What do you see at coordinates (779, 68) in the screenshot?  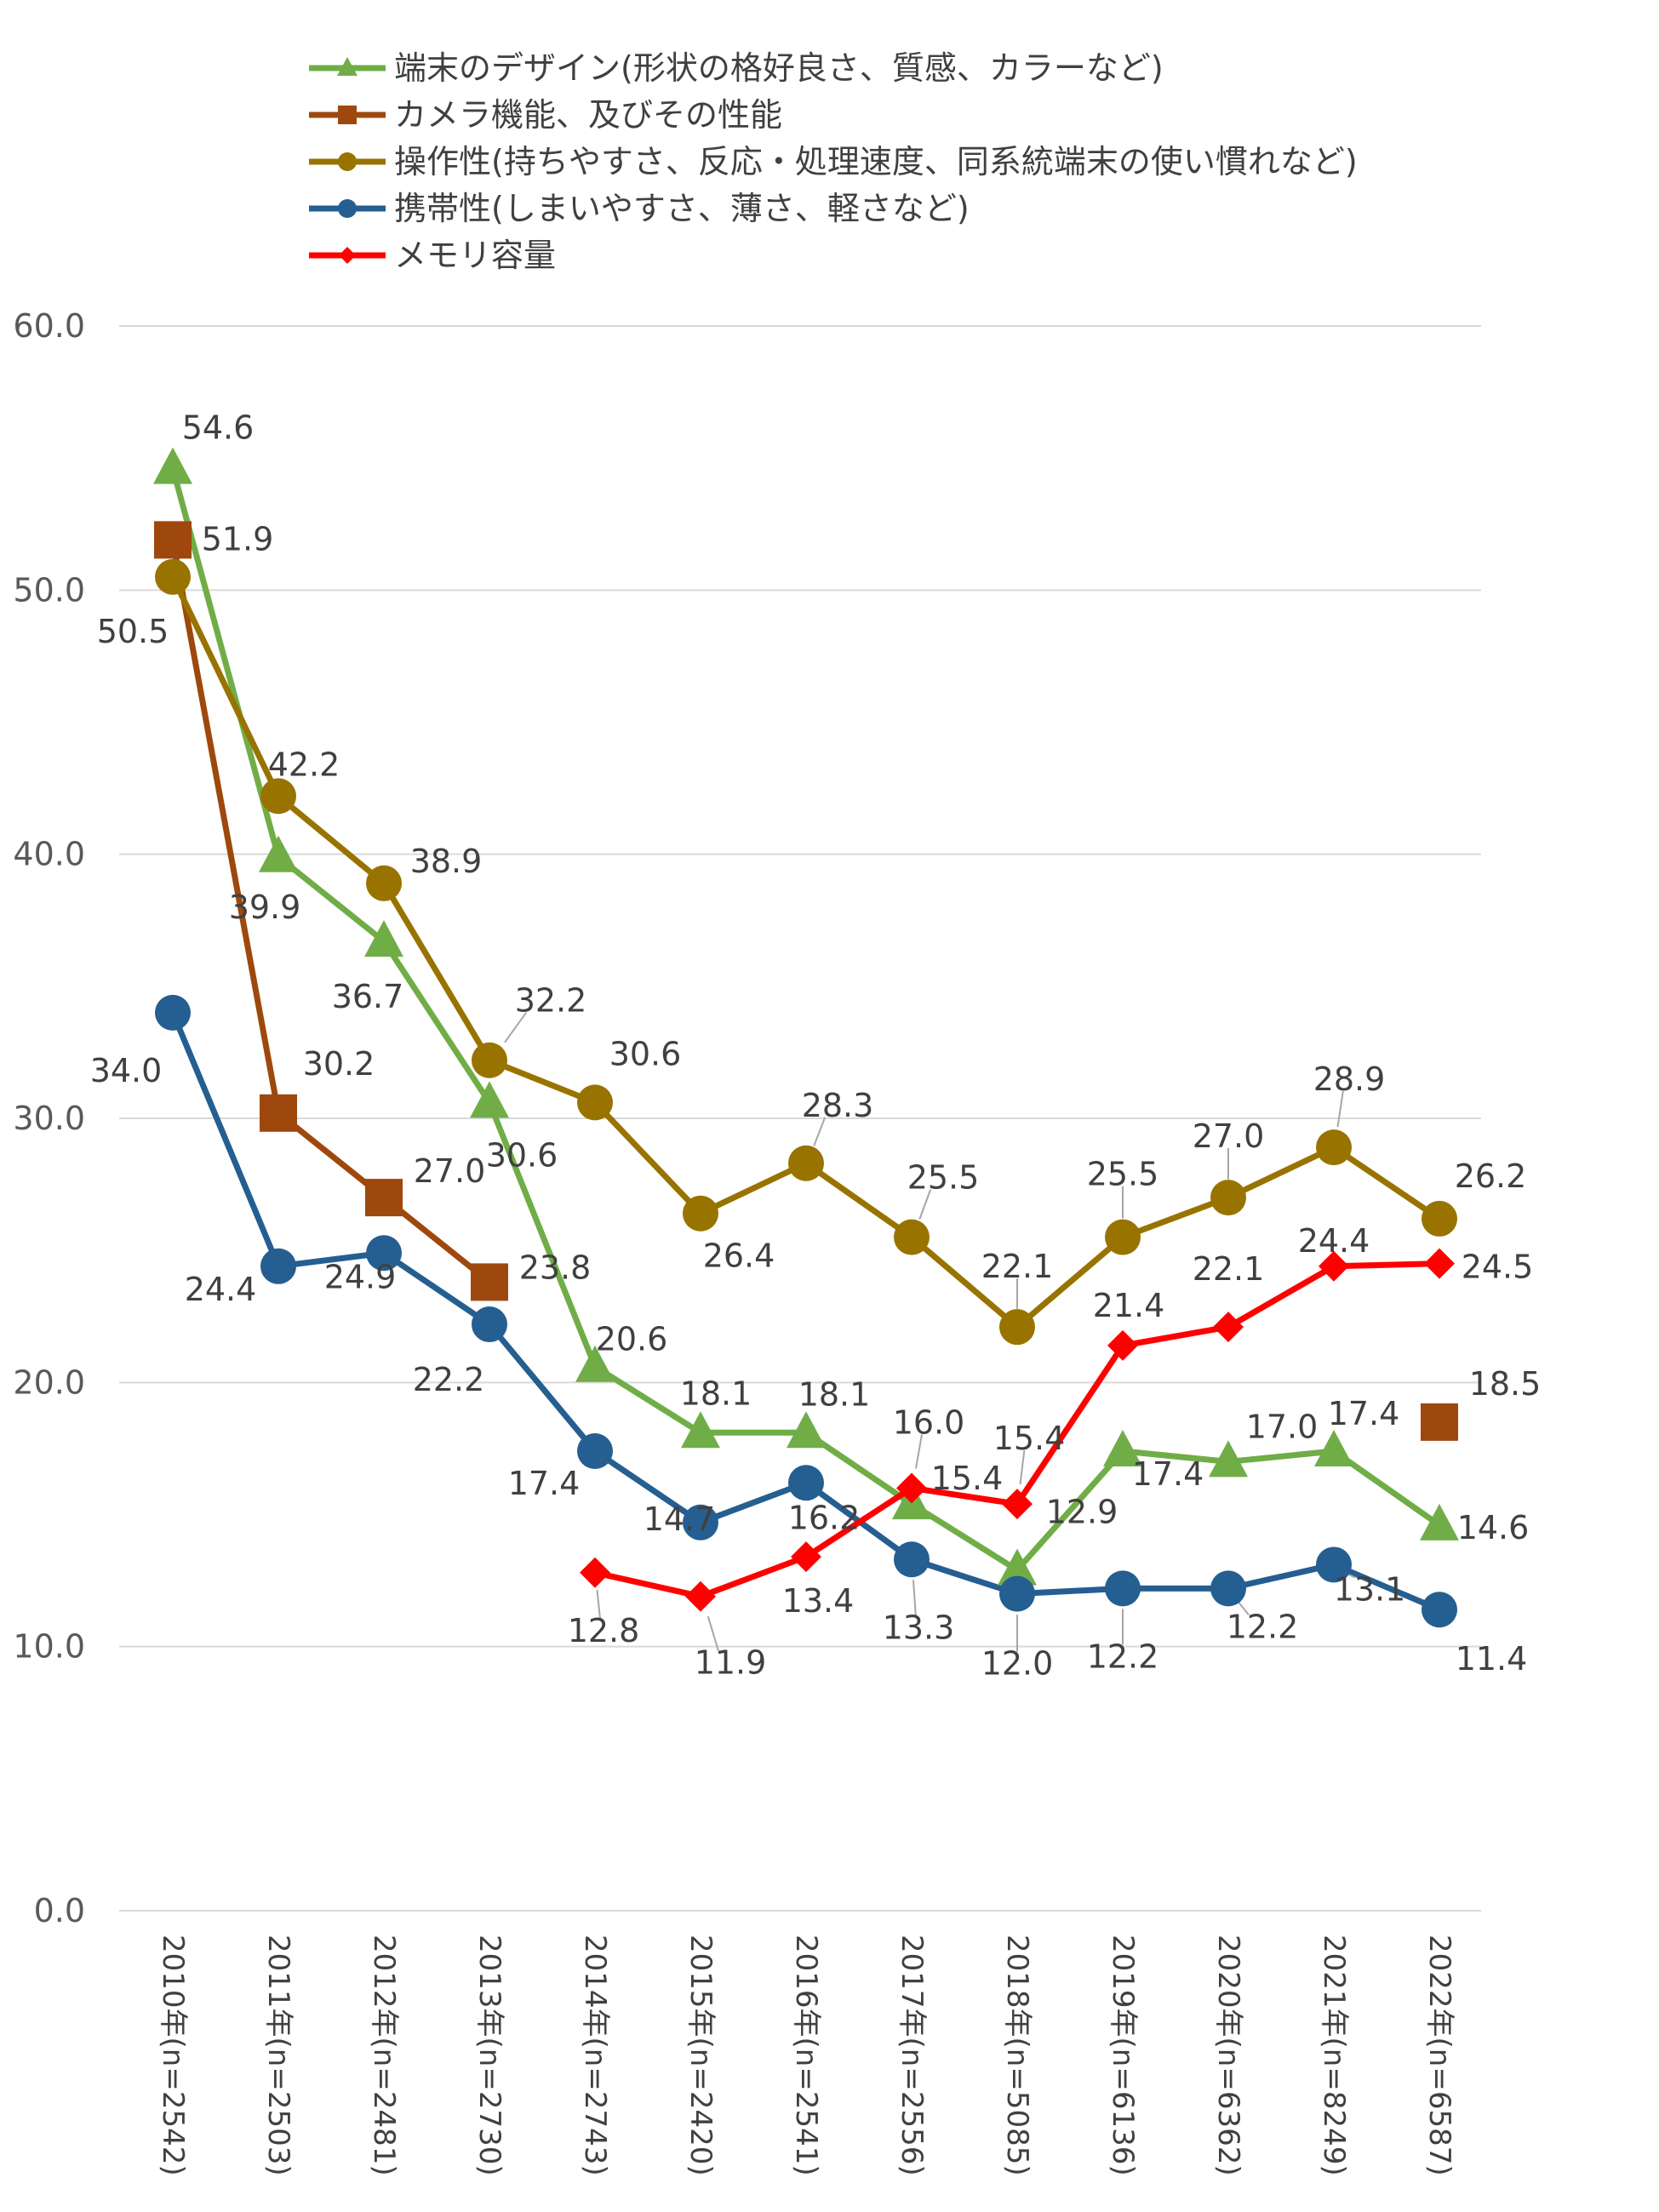 I see `legend-label: 端末のデザイン(形状の格好良さ、質感、カラーなど)` at bounding box center [779, 68].